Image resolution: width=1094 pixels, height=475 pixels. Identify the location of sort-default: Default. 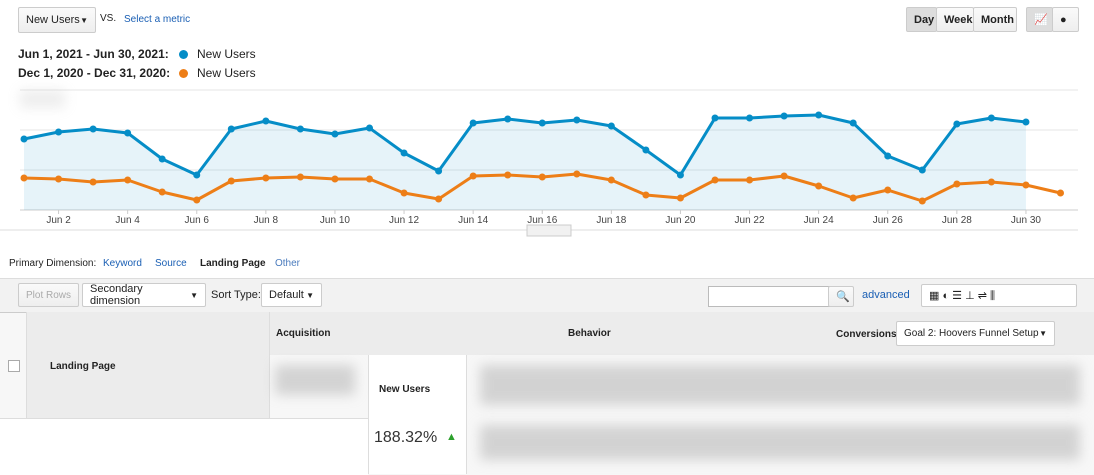
(286, 295).